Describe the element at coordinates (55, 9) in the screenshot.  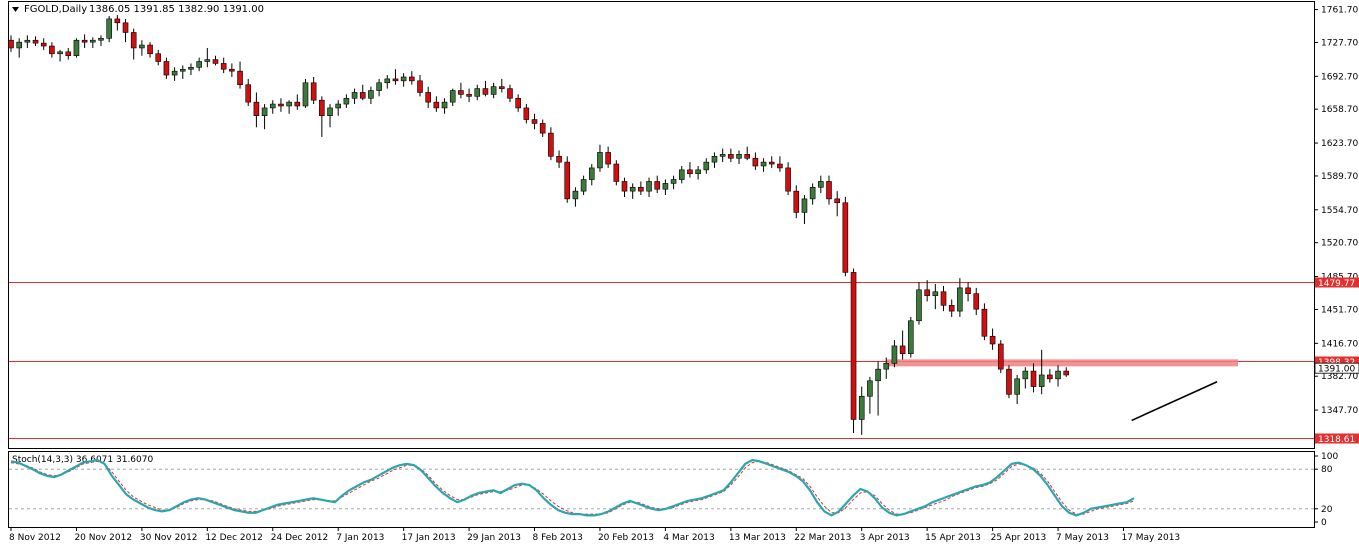
I see `chart-symbol: FGOLD,Daily` at that location.